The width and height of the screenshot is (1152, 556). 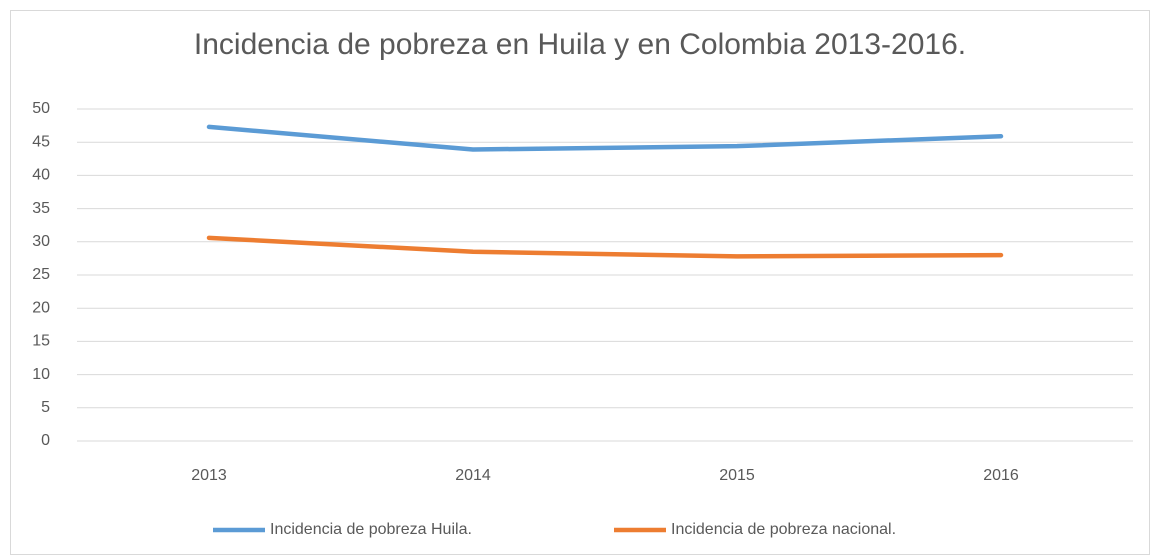 I want to click on legend-label: Incidencia de pobreza Huila., so click(x=371, y=529).